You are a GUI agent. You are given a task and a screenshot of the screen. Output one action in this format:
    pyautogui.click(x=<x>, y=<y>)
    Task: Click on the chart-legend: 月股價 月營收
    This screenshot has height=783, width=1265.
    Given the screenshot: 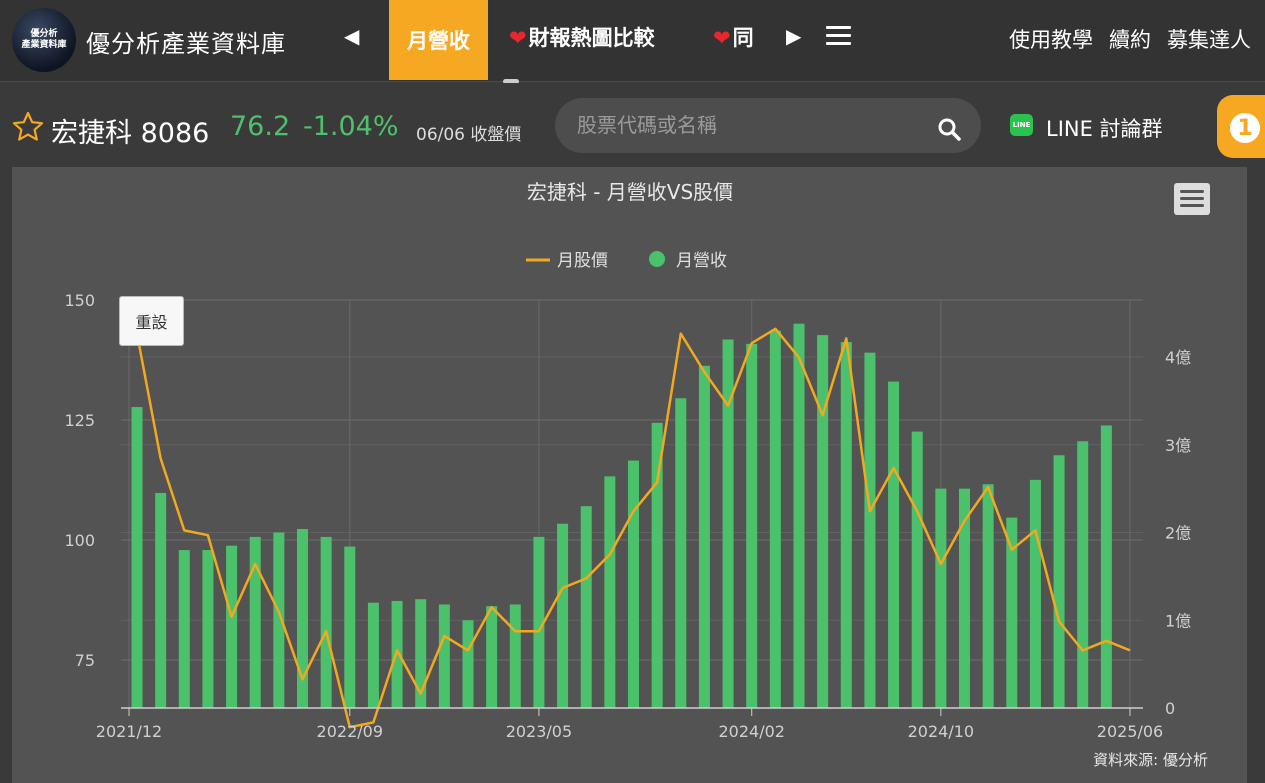 What is the action you would take?
    pyautogui.click(x=626, y=261)
    